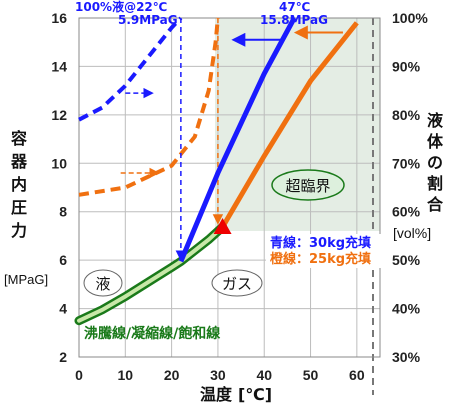 The height and width of the screenshot is (406, 450). I want to click on y-tick-8: 8, so click(63, 212).